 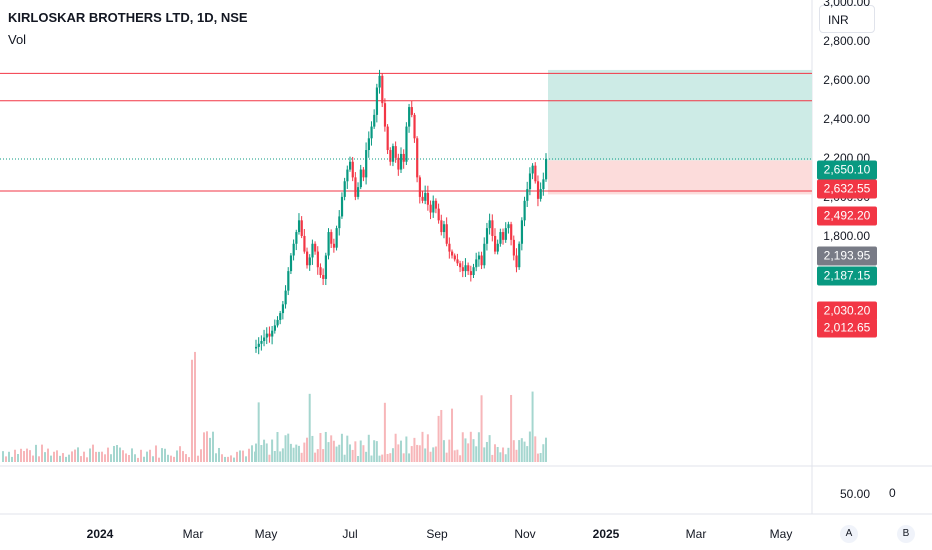 I want to click on auto-scale-button: A, so click(x=849, y=534).